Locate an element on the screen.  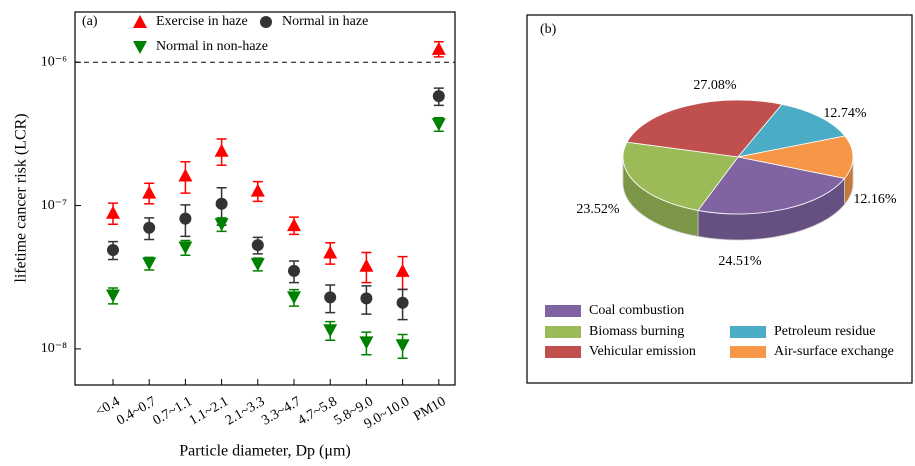
x-tick-label: 0.7~1.1 is located at coordinates (173, 411).